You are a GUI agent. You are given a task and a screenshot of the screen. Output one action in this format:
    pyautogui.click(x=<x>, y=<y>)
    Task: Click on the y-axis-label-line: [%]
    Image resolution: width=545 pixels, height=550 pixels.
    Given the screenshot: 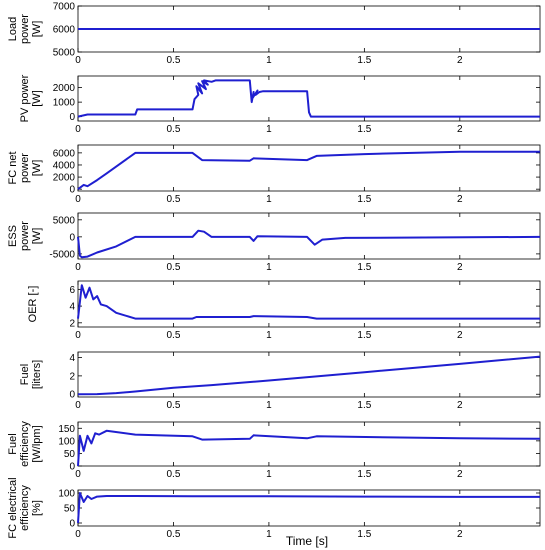 What is the action you would take?
    pyautogui.click(x=37, y=508)
    